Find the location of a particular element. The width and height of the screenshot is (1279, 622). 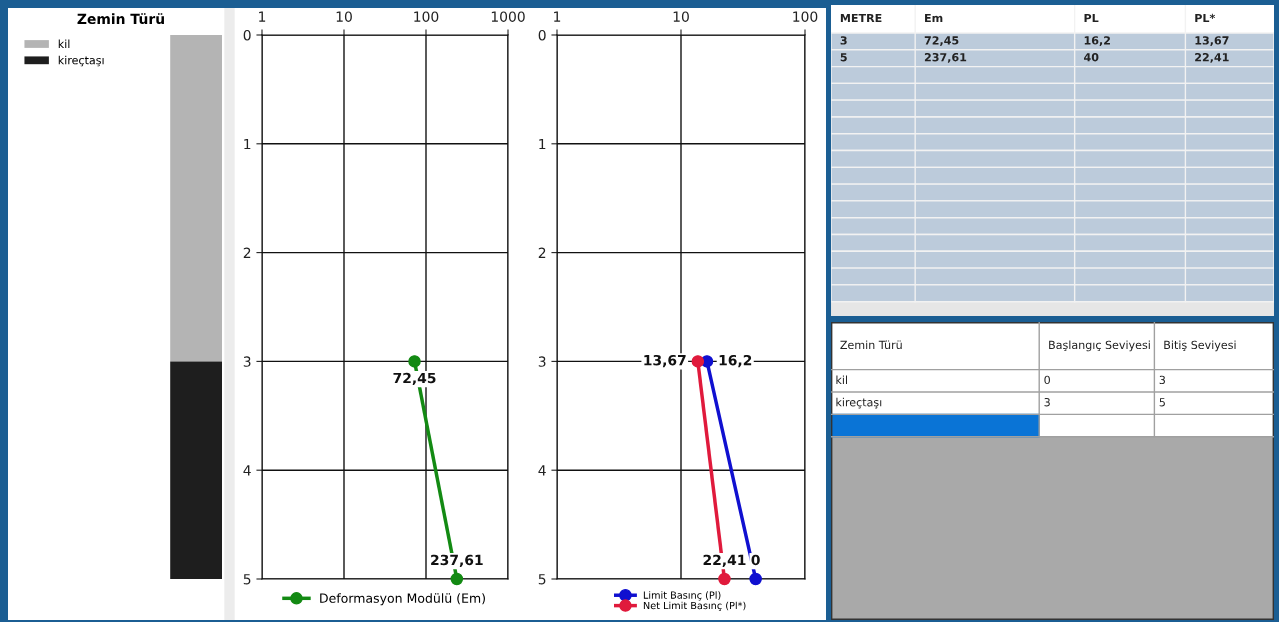

annotation: 0 is located at coordinates (755, 560).